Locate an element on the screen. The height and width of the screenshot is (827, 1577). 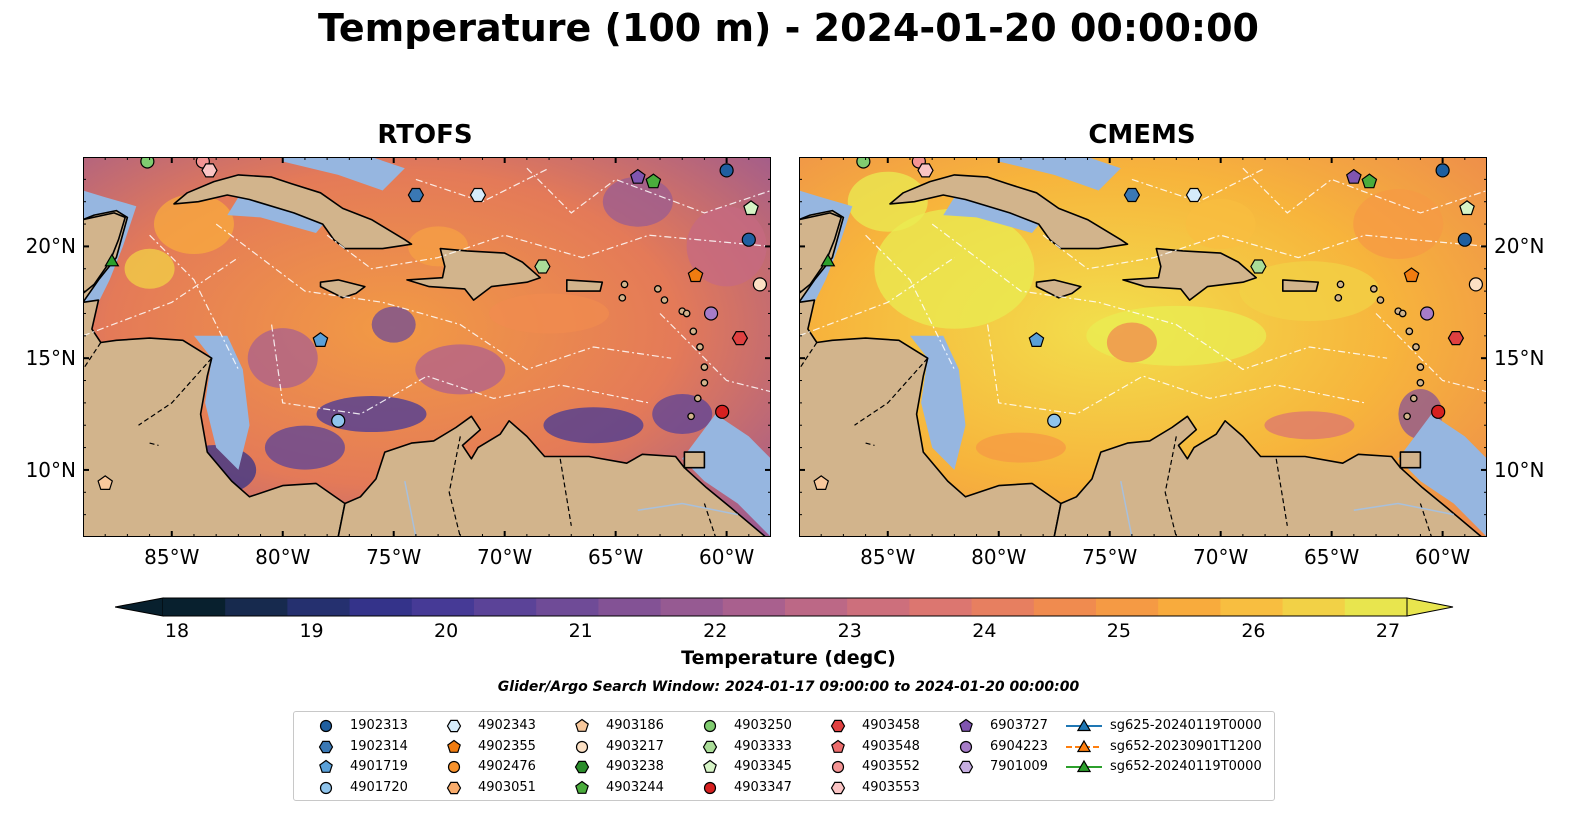
panel-title-rtofs: RTOFS is located at coordinates (425, 135).